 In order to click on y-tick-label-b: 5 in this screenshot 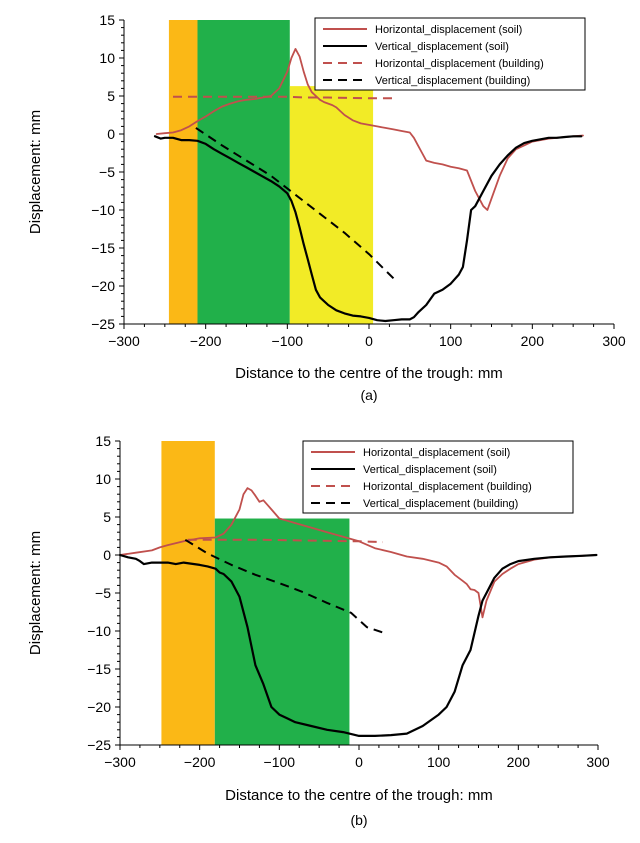, I will do `click(107, 517)`.